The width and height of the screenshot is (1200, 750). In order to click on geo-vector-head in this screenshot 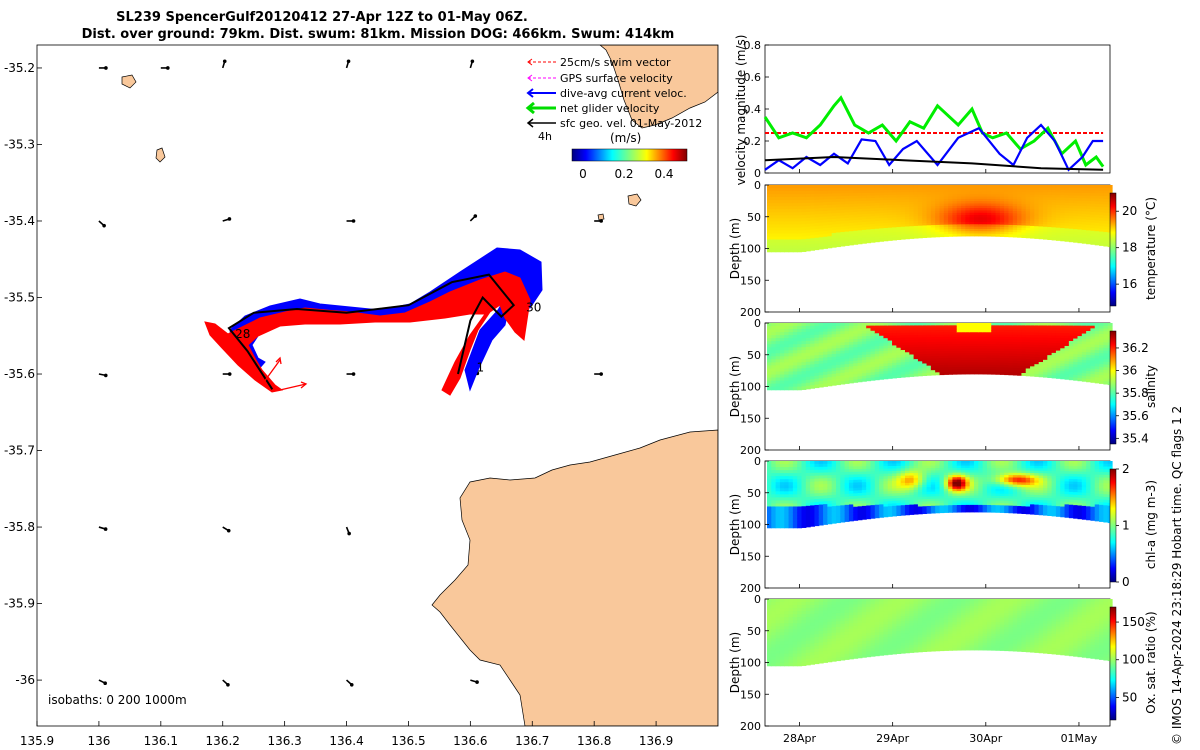, I will do `click(351, 684)`.